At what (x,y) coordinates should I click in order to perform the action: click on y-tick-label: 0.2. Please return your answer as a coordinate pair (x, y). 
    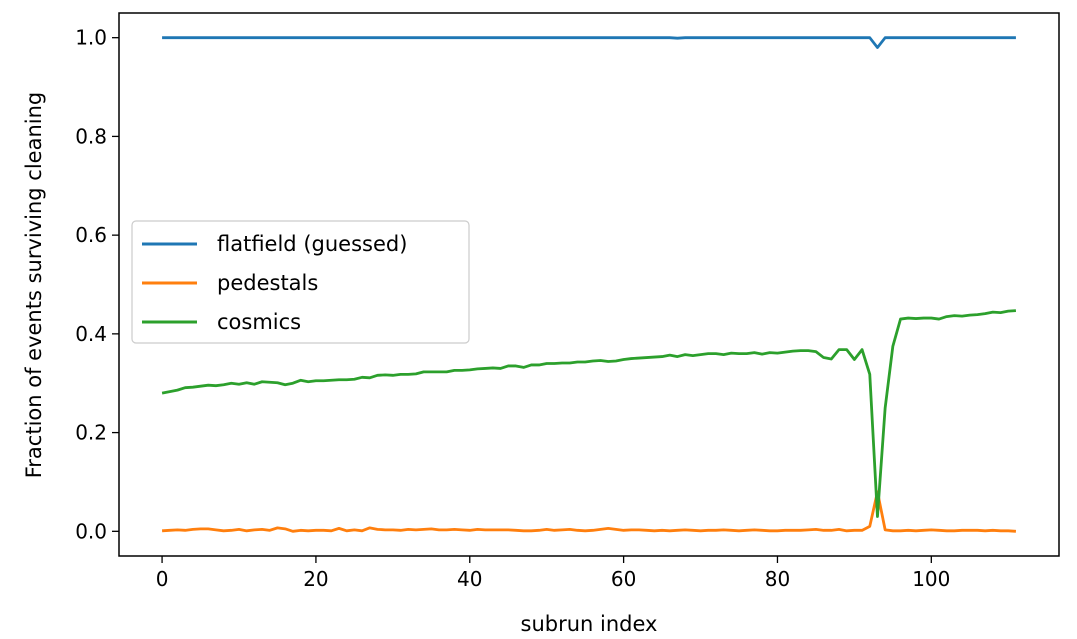
    Looking at the image, I should click on (91, 433).